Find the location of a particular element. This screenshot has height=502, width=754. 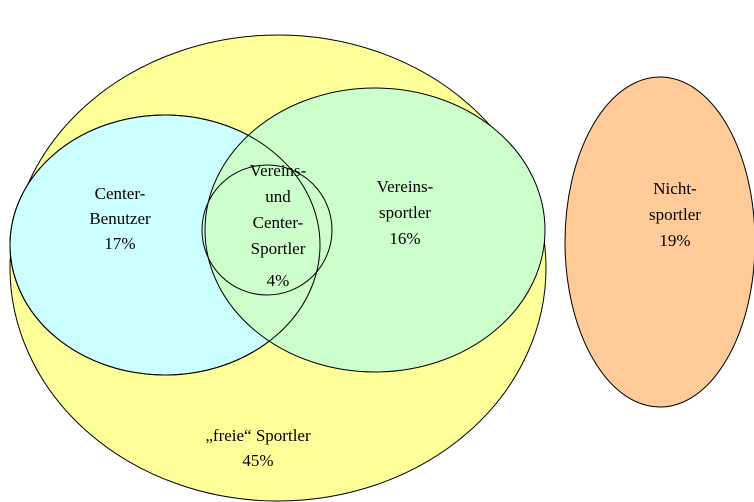

label: Benutzer is located at coordinates (120, 218).